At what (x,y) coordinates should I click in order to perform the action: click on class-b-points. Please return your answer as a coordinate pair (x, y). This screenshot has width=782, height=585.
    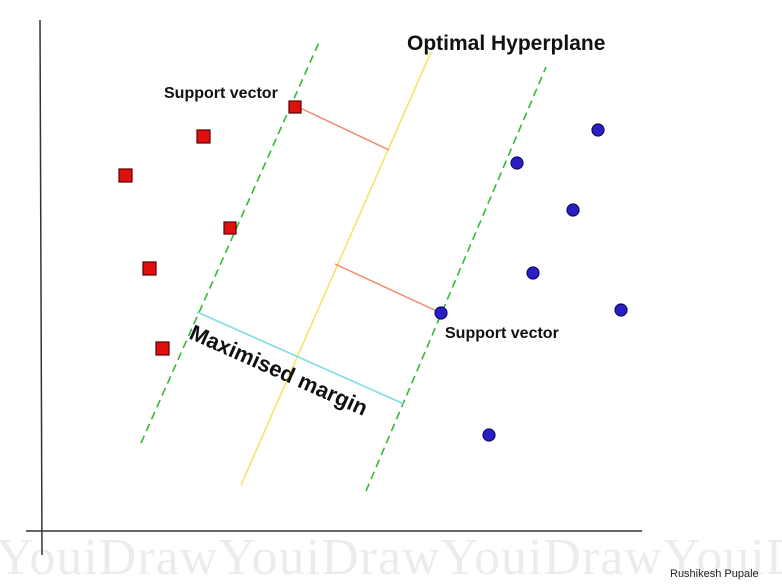
    Looking at the image, I should click on (531, 282).